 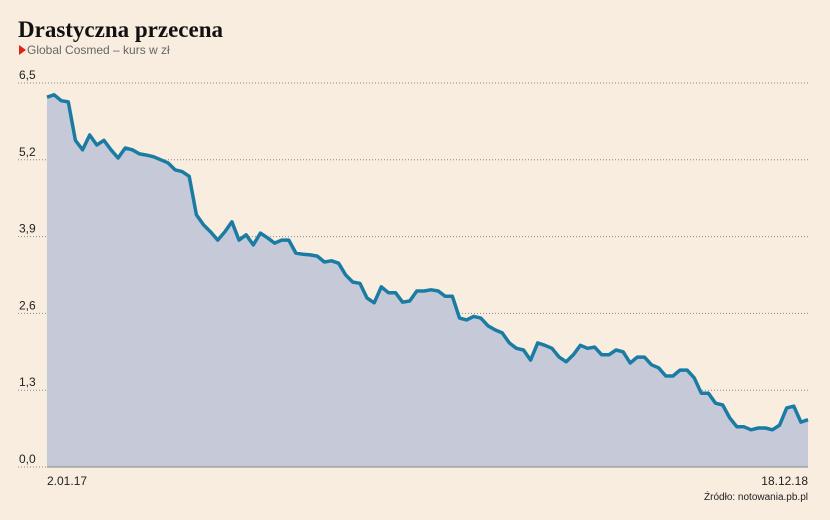 I want to click on y-tick-label: 0,0, so click(x=27, y=459).